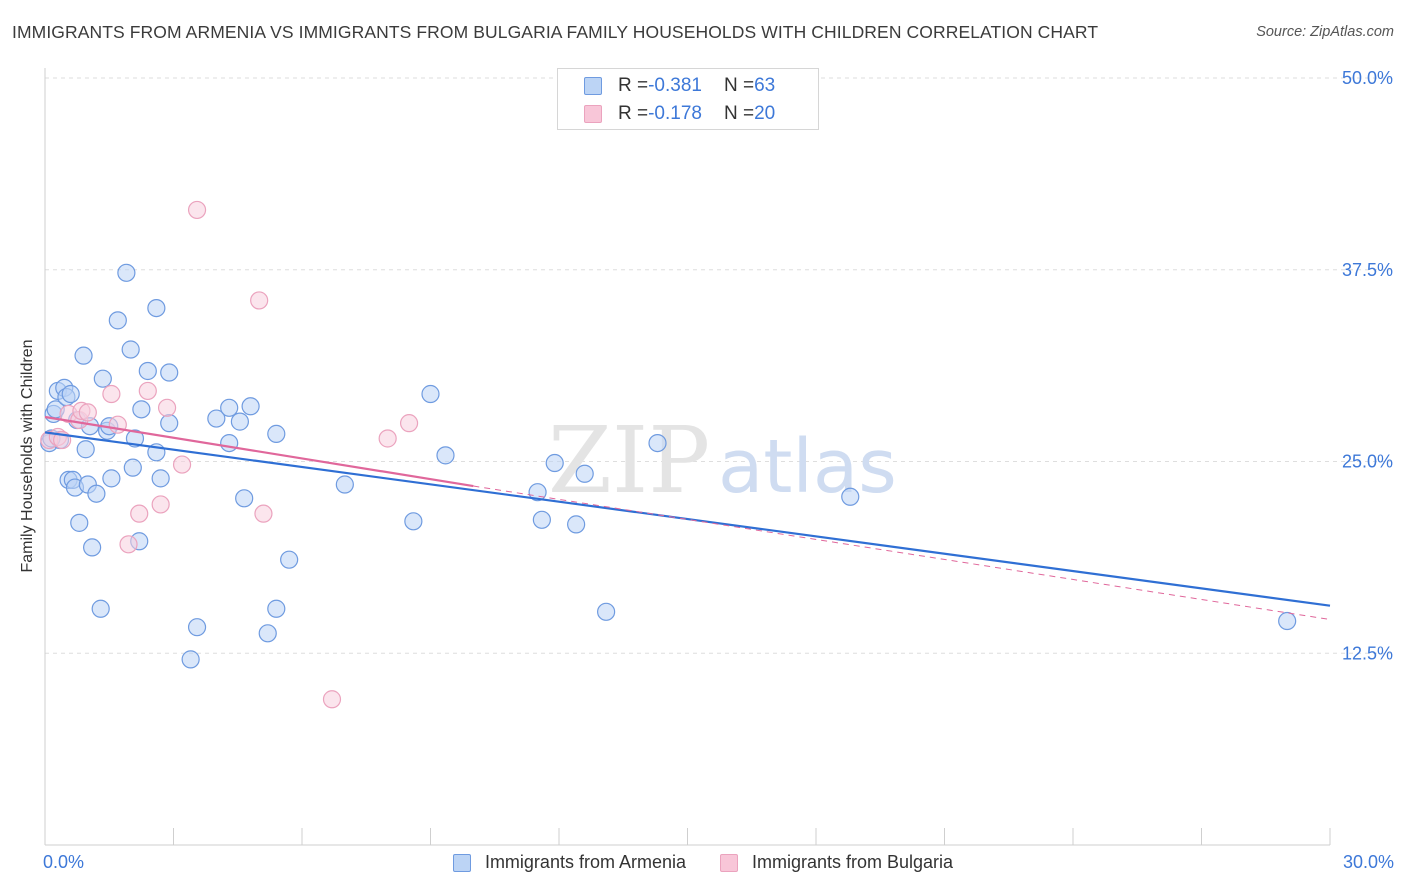  Describe the element at coordinates (807, 467) in the screenshot. I see `watermark-atlas: atlas` at that location.